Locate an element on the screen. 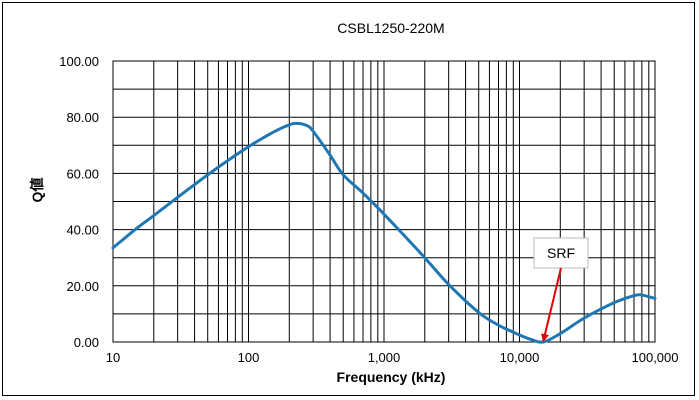 Image resolution: width=699 pixels, height=400 pixels. x-tick-label: 10,000 is located at coordinates (520, 357).